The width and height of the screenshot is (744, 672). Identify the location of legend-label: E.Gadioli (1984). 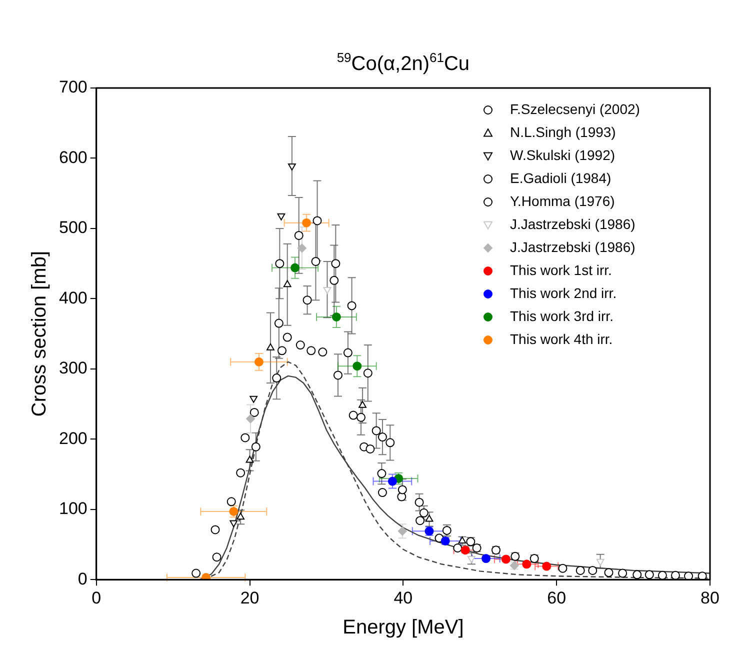
(561, 178).